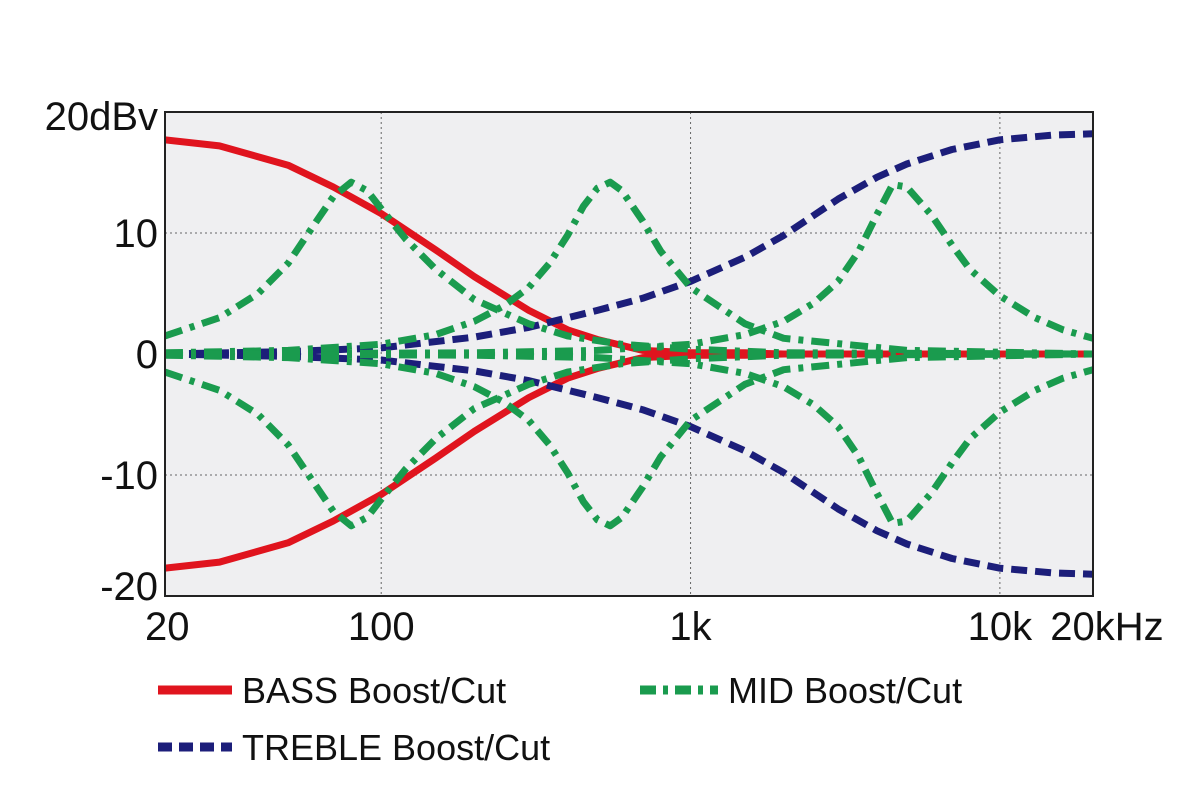 The width and height of the screenshot is (1200, 800). Describe the element at coordinates (1000, 627) in the screenshot. I see `x-tick-label: 10k` at that location.